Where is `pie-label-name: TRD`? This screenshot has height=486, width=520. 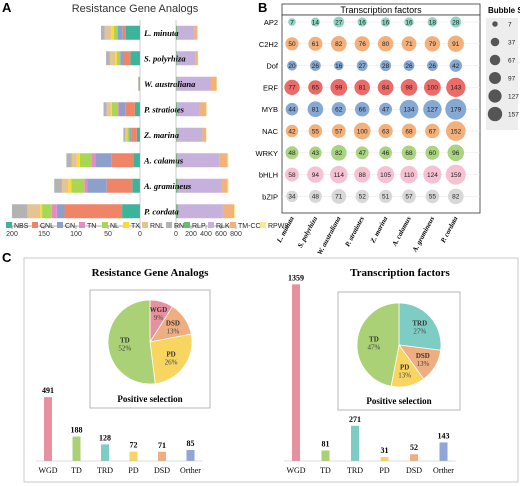
pie-label-name: TRD is located at coordinates (419, 324).